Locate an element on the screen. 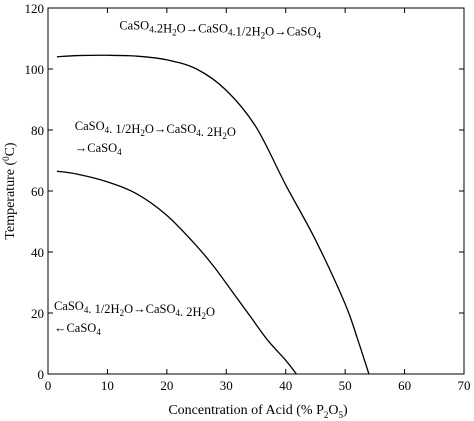  x-axis-title: Concentration of Acid (% P2O5) is located at coordinates (258, 411).